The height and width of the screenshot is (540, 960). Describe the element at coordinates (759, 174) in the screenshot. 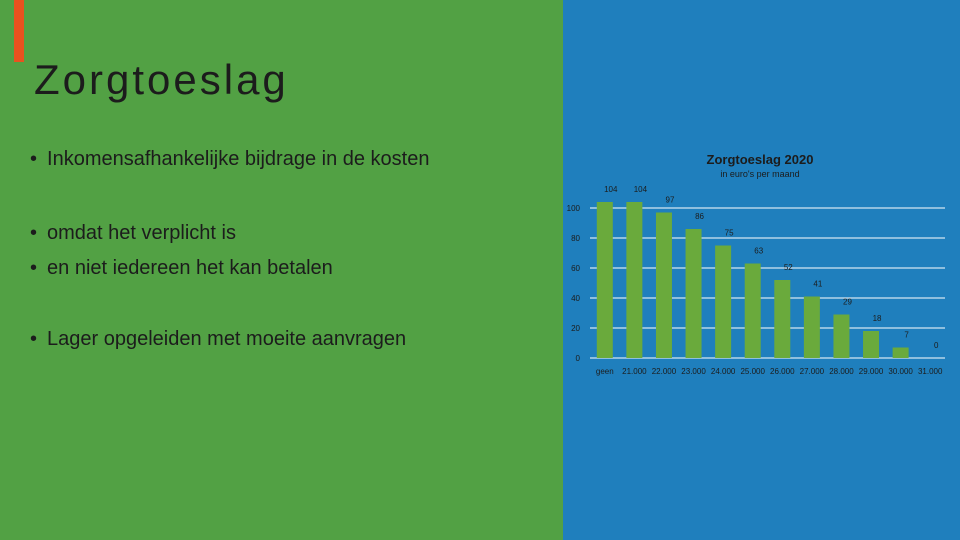

I see `chart-subtitle: in euro's per maand` at that location.